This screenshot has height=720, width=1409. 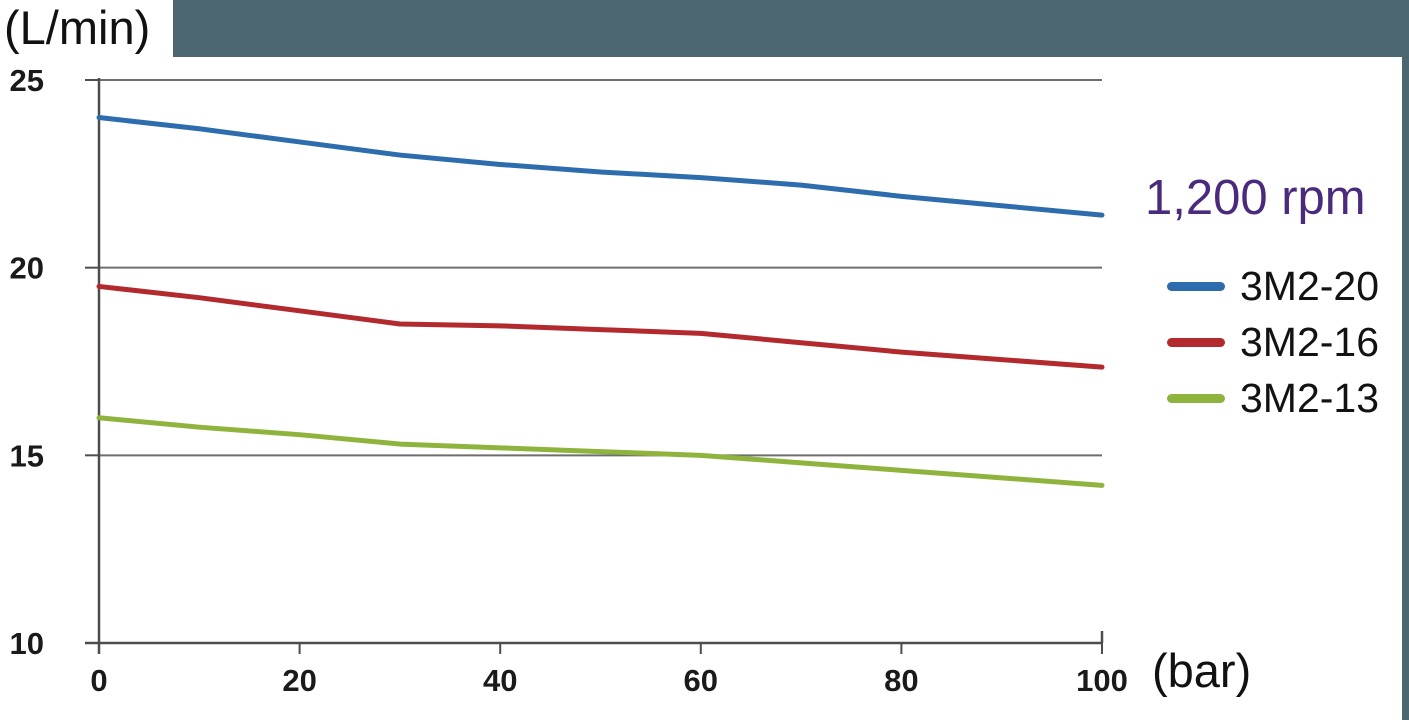 What do you see at coordinates (1196, 398) in the screenshot?
I see `legend-swatch-green` at bounding box center [1196, 398].